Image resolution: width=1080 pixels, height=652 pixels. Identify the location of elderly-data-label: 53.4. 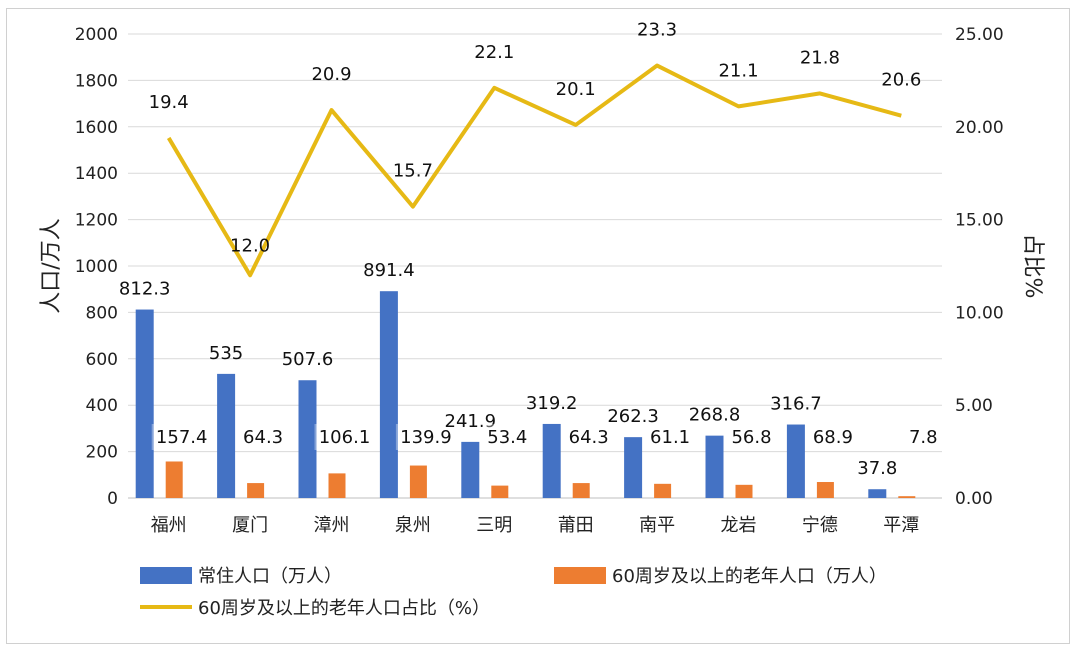
(507, 437).